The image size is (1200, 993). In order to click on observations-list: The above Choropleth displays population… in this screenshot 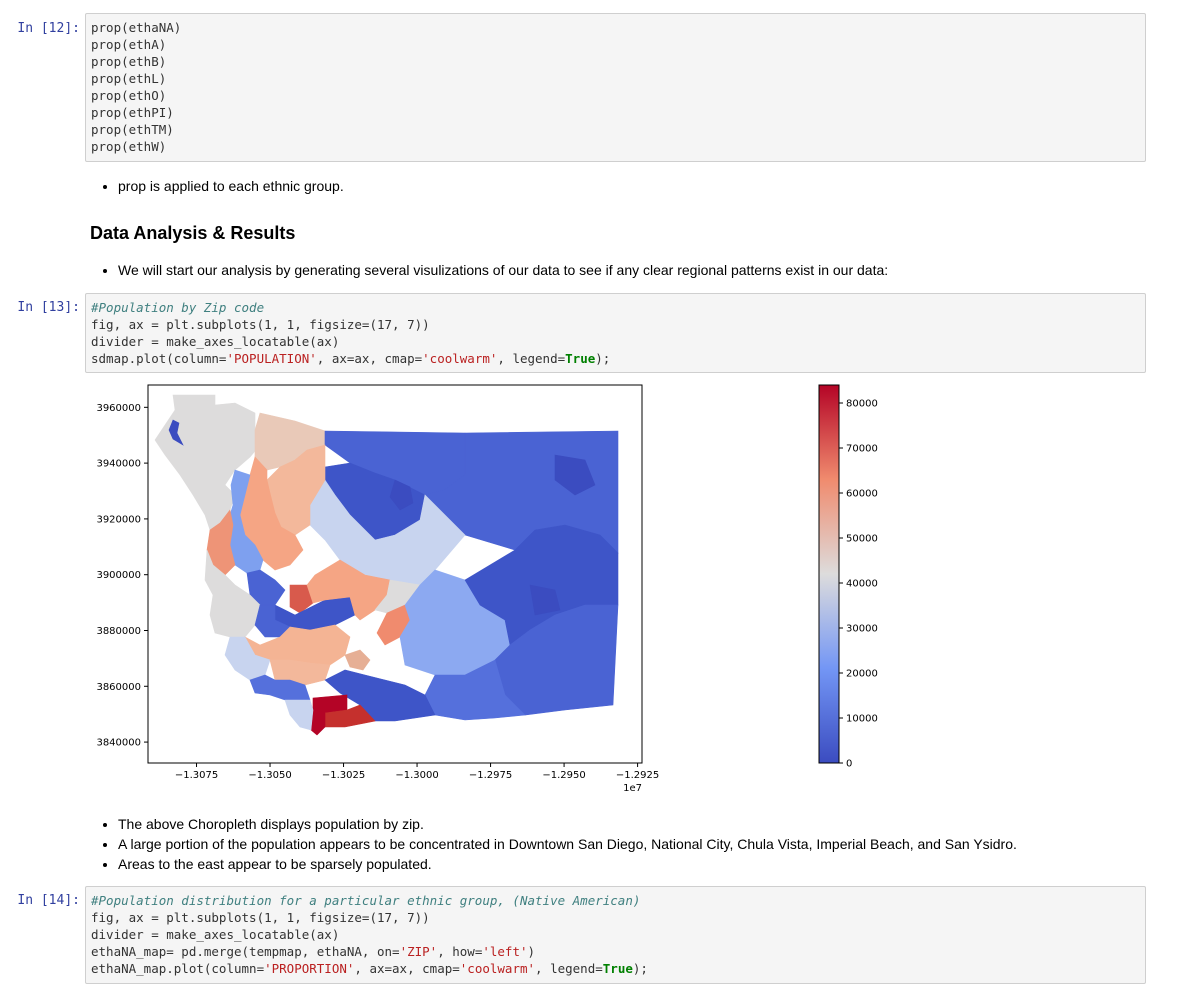, I will do `click(615, 844)`.